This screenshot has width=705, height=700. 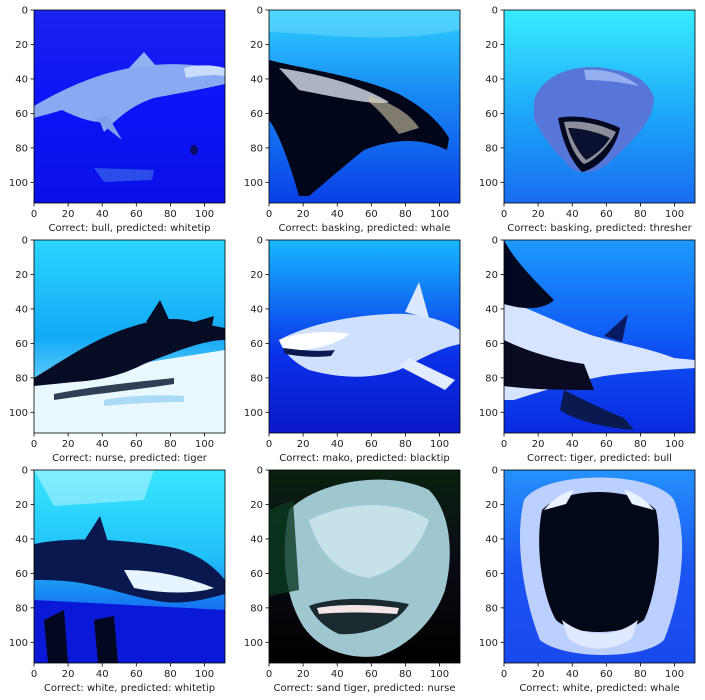 I want to click on panel-caption: Correct: mako, predicted: blacktip, so click(x=364, y=458).